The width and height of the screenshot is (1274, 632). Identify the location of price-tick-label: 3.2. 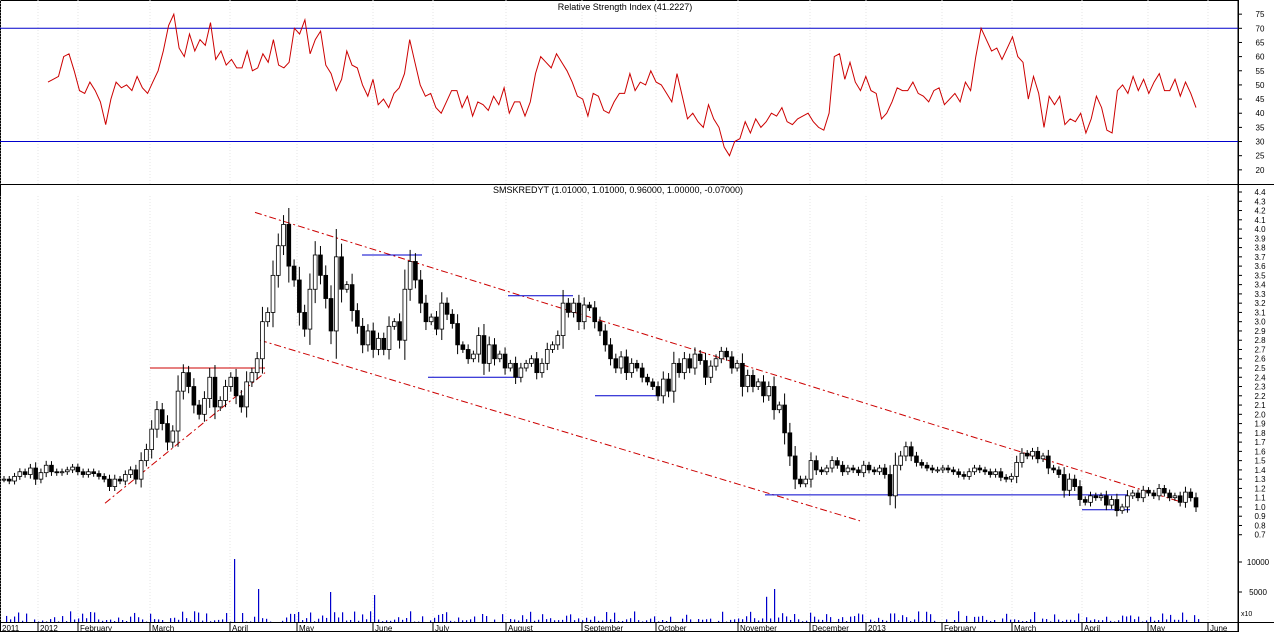
(1260, 303).